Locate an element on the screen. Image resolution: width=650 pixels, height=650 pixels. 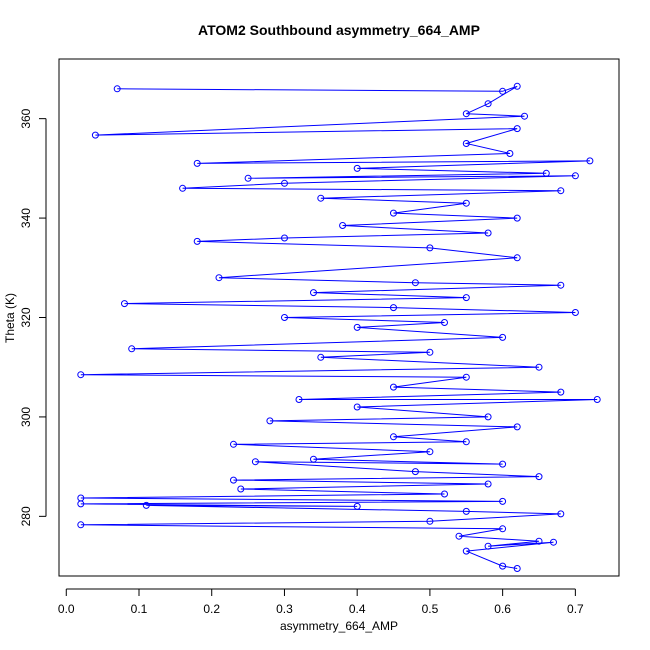
y-tick-label: 300 is located at coordinates (26, 417).